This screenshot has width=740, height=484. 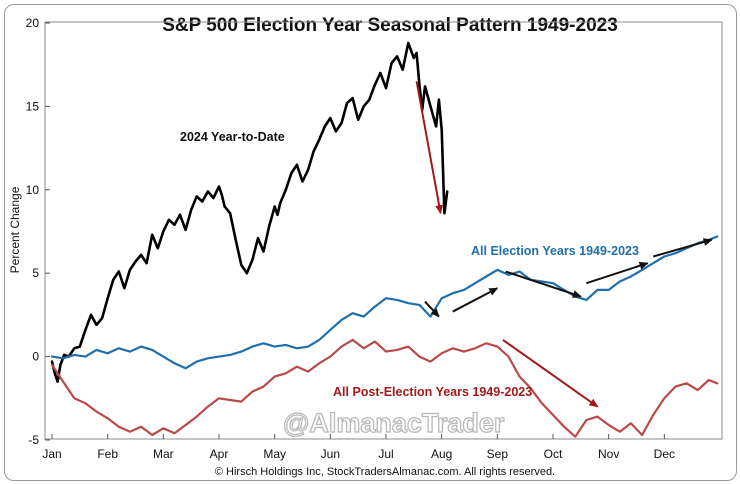 I want to click on y-tick-label-4: 15, so click(x=33, y=106).